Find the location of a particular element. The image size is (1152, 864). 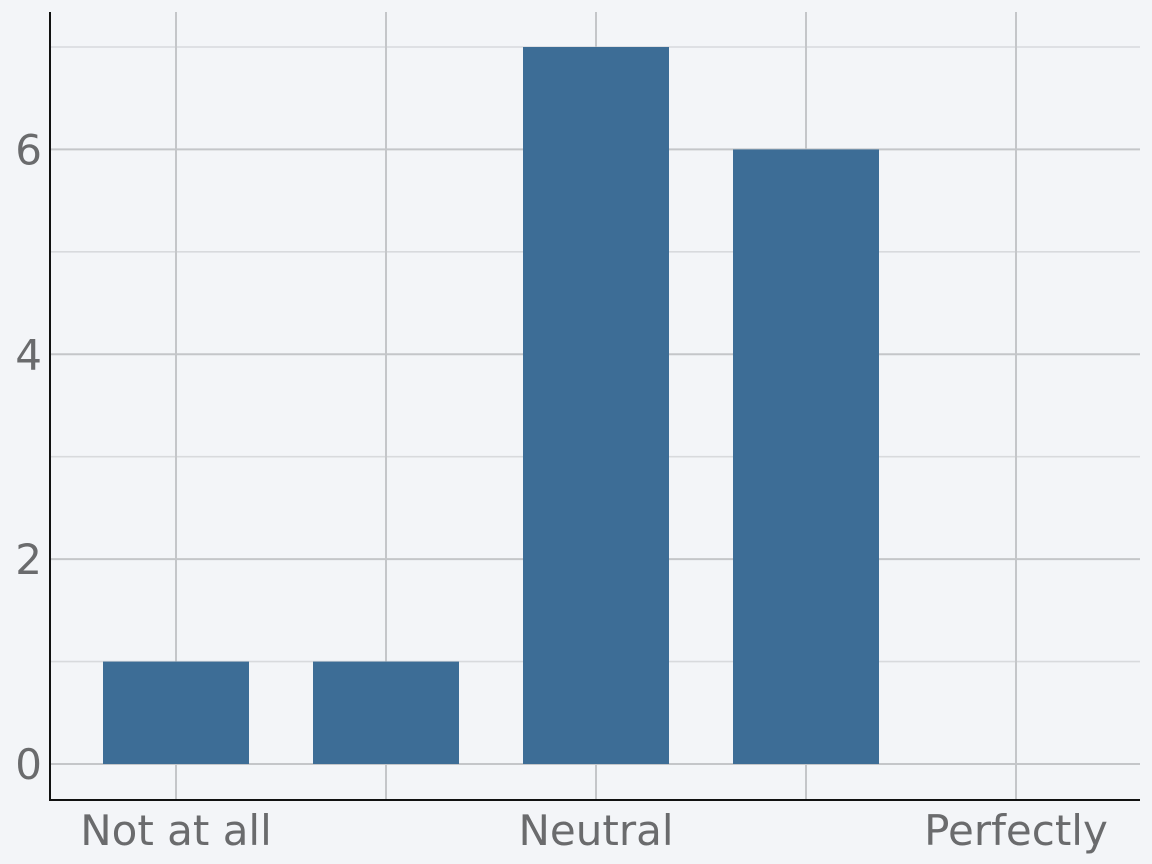

y-tick-label-2: 2 is located at coordinates (28, 559).